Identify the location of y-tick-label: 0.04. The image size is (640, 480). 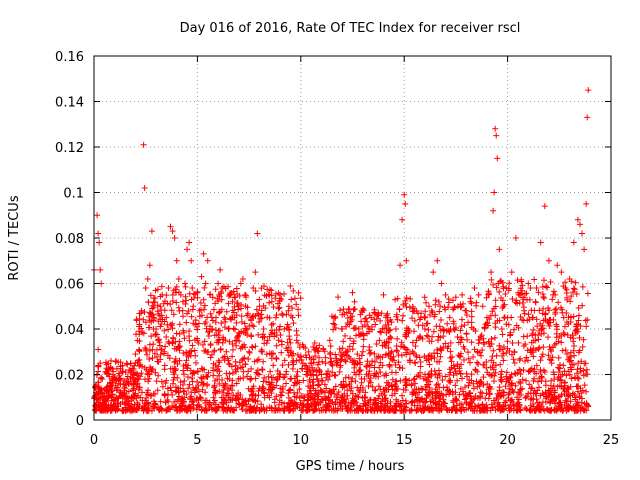
(69, 330).